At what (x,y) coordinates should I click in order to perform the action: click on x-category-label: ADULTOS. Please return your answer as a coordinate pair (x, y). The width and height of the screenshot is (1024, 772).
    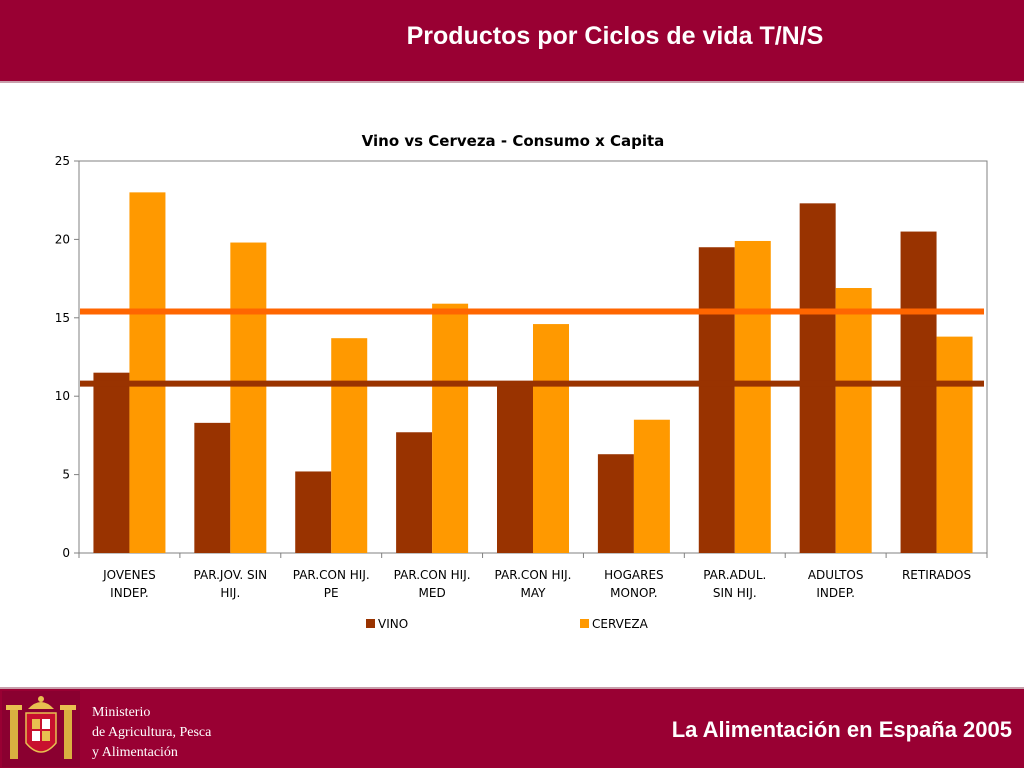
    Looking at the image, I should click on (836, 575).